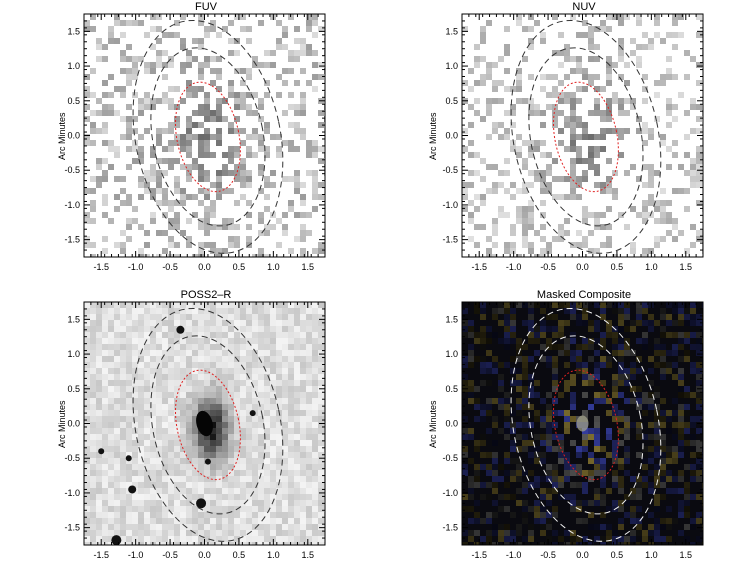 The image size is (756, 576). Describe the element at coordinates (201, 503) in the screenshot. I see `star` at that location.